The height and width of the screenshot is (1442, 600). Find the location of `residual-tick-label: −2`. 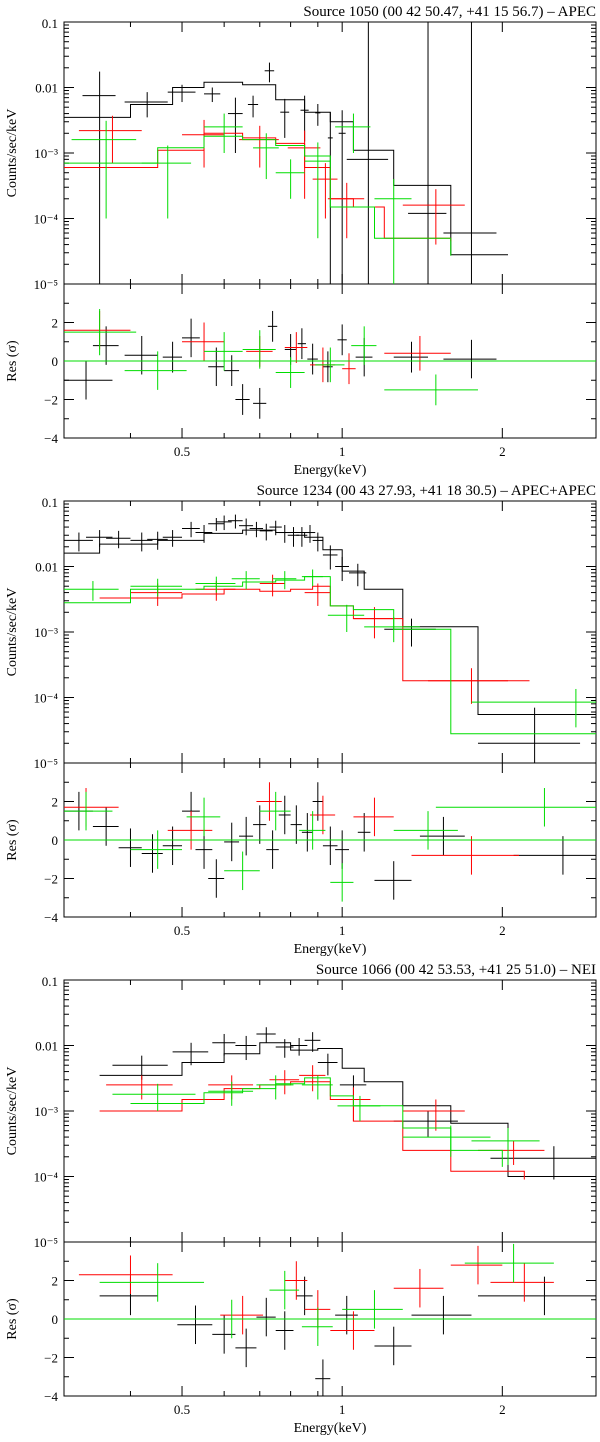

residual-tick-label: −2 is located at coordinates (51, 1358).